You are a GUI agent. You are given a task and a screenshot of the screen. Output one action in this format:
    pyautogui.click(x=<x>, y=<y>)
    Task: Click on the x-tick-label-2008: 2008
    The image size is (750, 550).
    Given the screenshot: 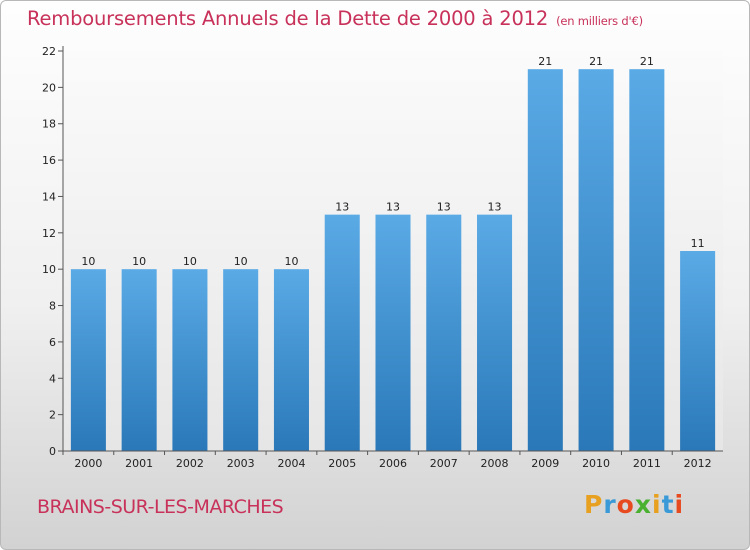 What is the action you would take?
    pyautogui.click(x=495, y=463)
    